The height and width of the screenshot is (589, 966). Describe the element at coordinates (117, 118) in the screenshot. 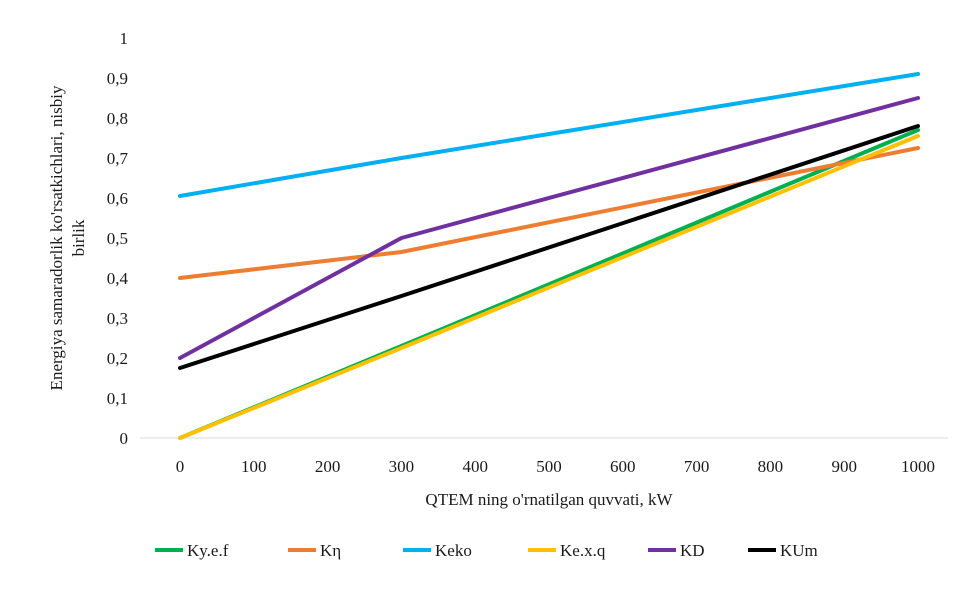

I see `y-tick-label: 0,8` at that location.